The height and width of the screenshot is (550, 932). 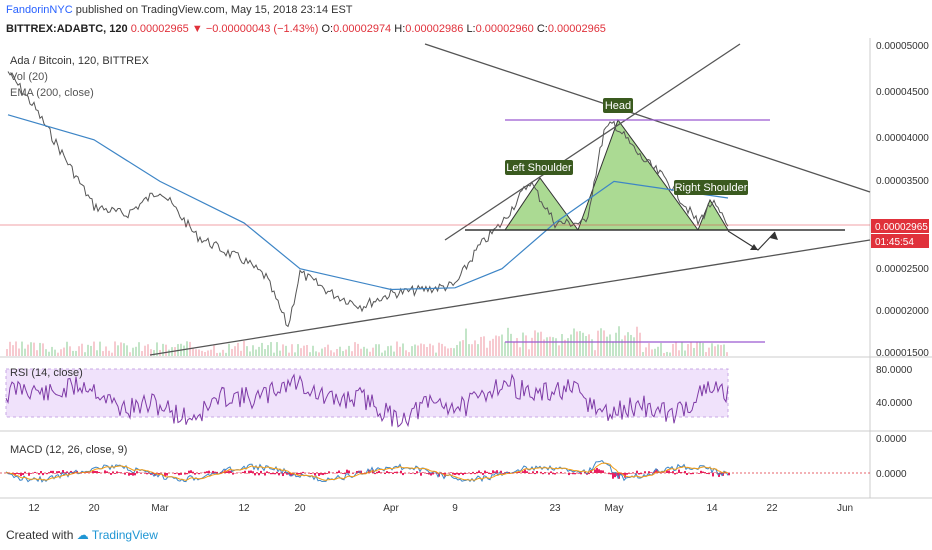 What do you see at coordinates (367, 393) in the screenshot?
I see `rsi-band` at bounding box center [367, 393].